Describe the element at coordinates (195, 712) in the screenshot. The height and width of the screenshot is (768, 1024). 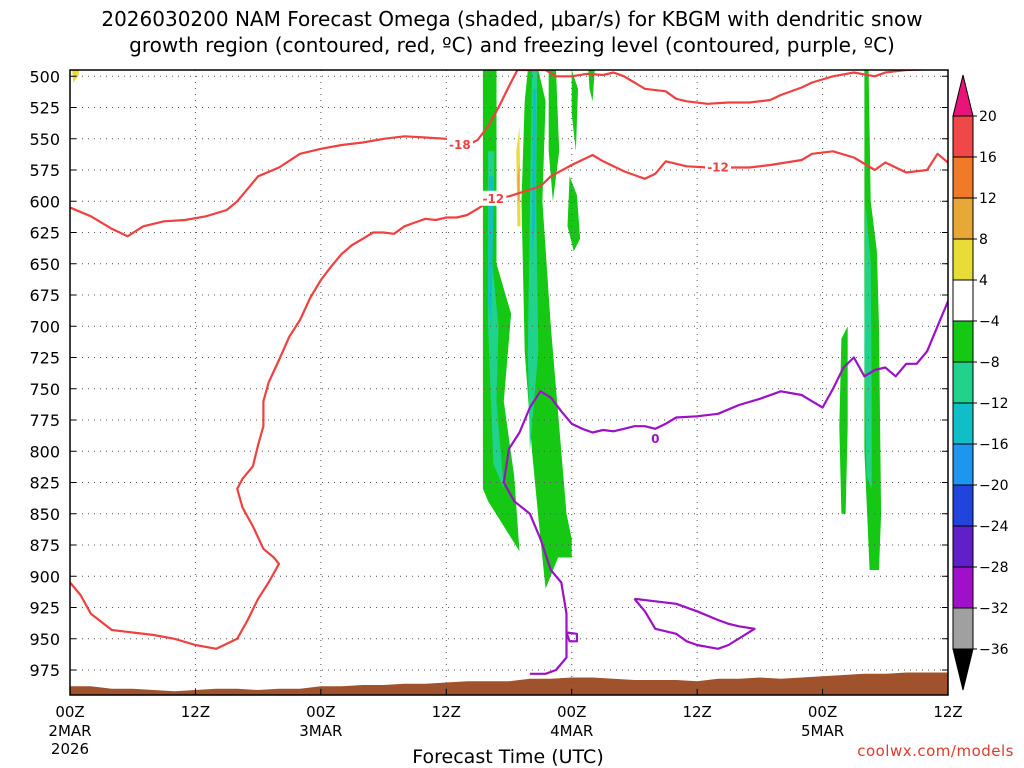
I see `xtick-label-1: 12Z` at that location.